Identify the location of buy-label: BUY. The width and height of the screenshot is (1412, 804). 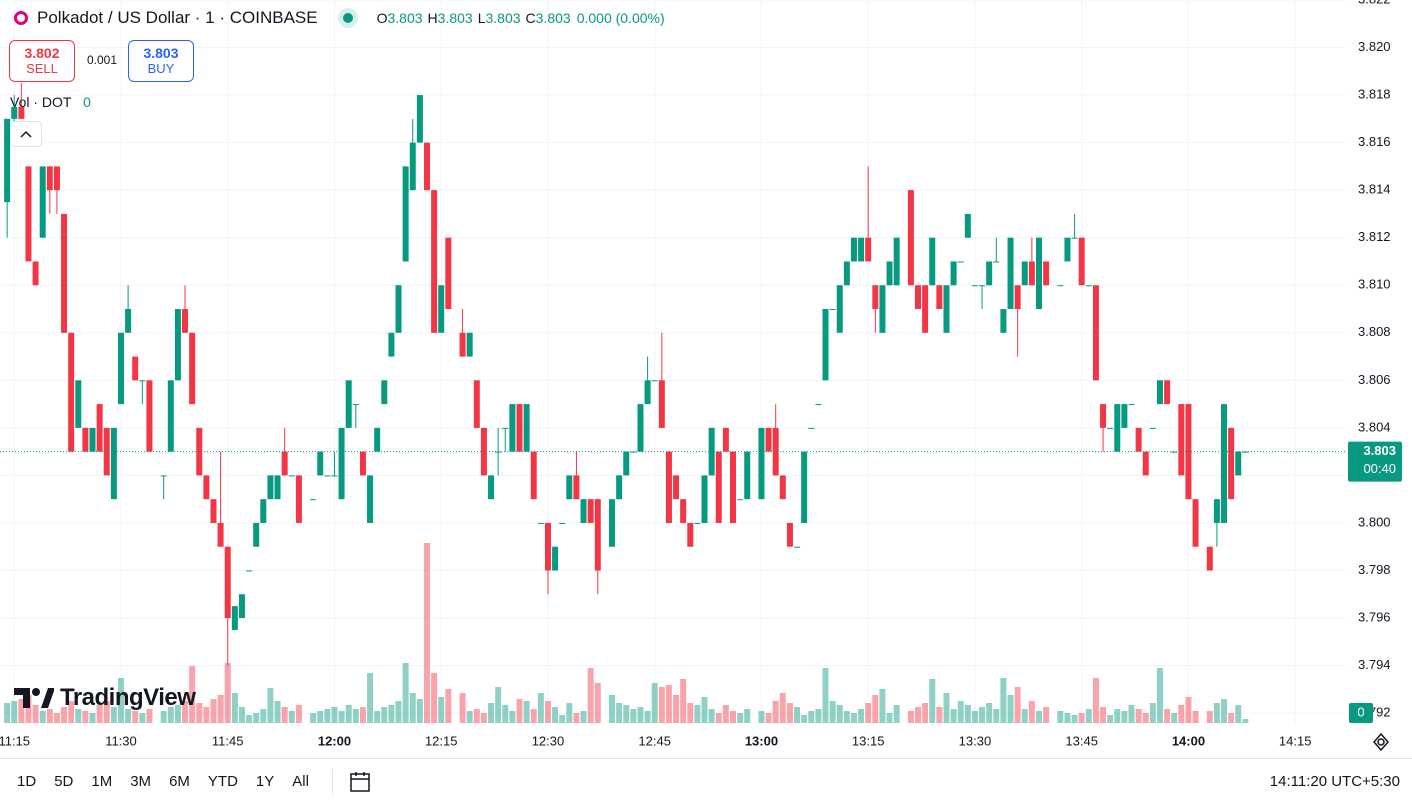
(161, 68).